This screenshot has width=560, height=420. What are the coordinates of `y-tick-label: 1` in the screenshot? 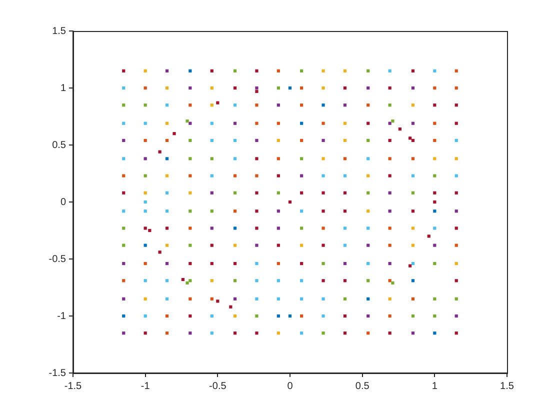 It's located at (63, 88).